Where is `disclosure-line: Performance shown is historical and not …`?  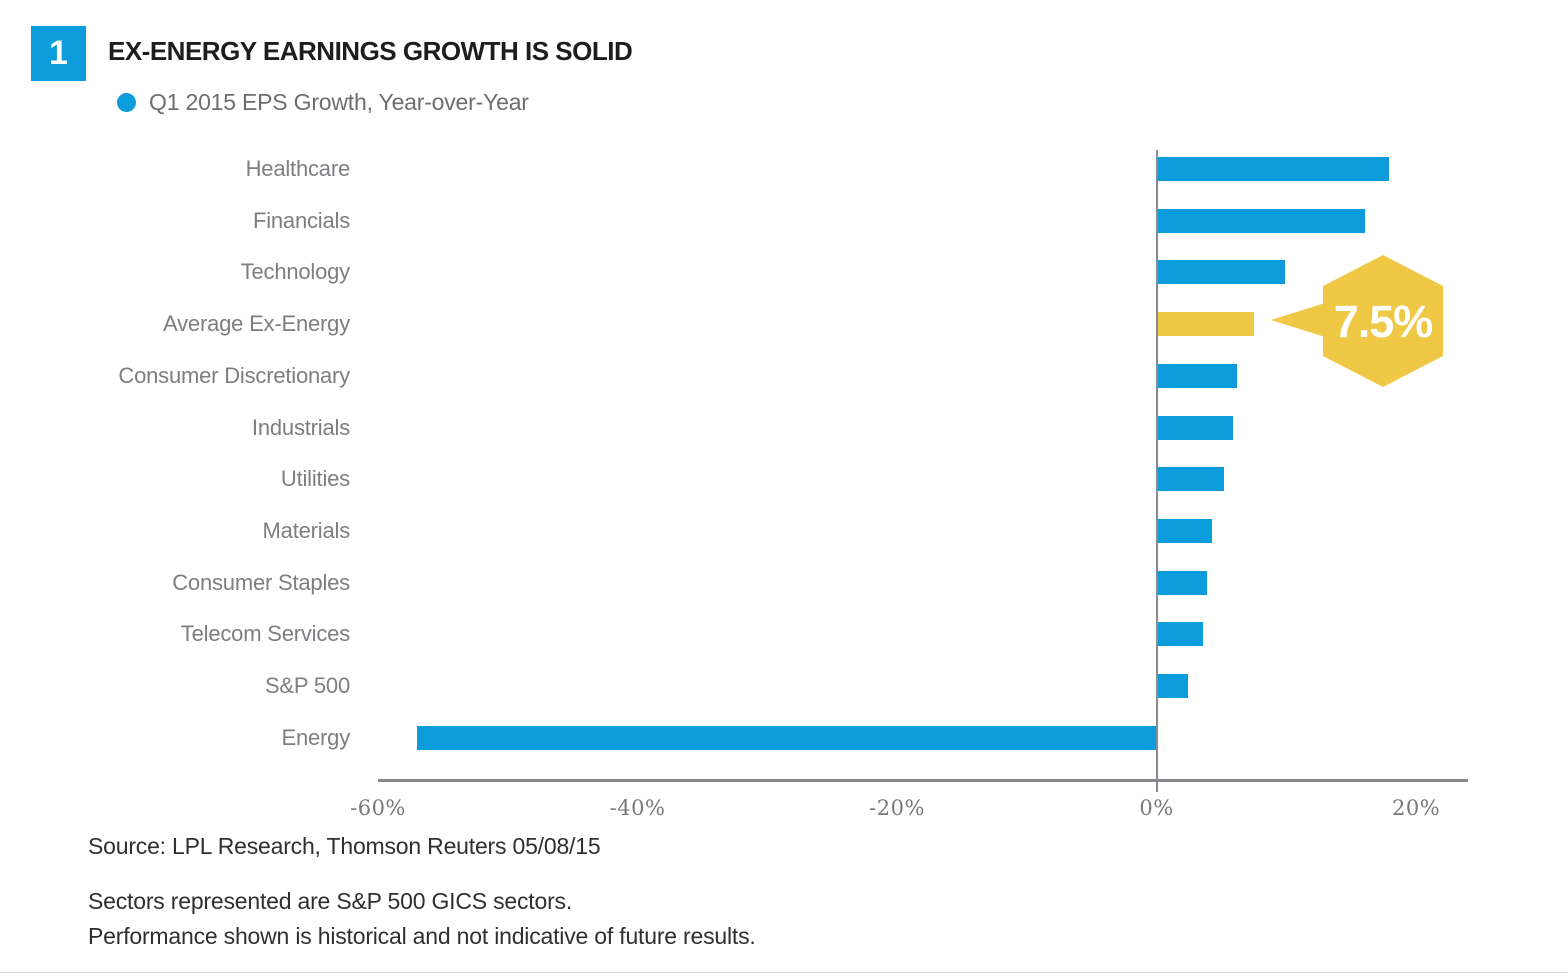 disclosure-line: Performance shown is historical and not … is located at coordinates (422, 936).